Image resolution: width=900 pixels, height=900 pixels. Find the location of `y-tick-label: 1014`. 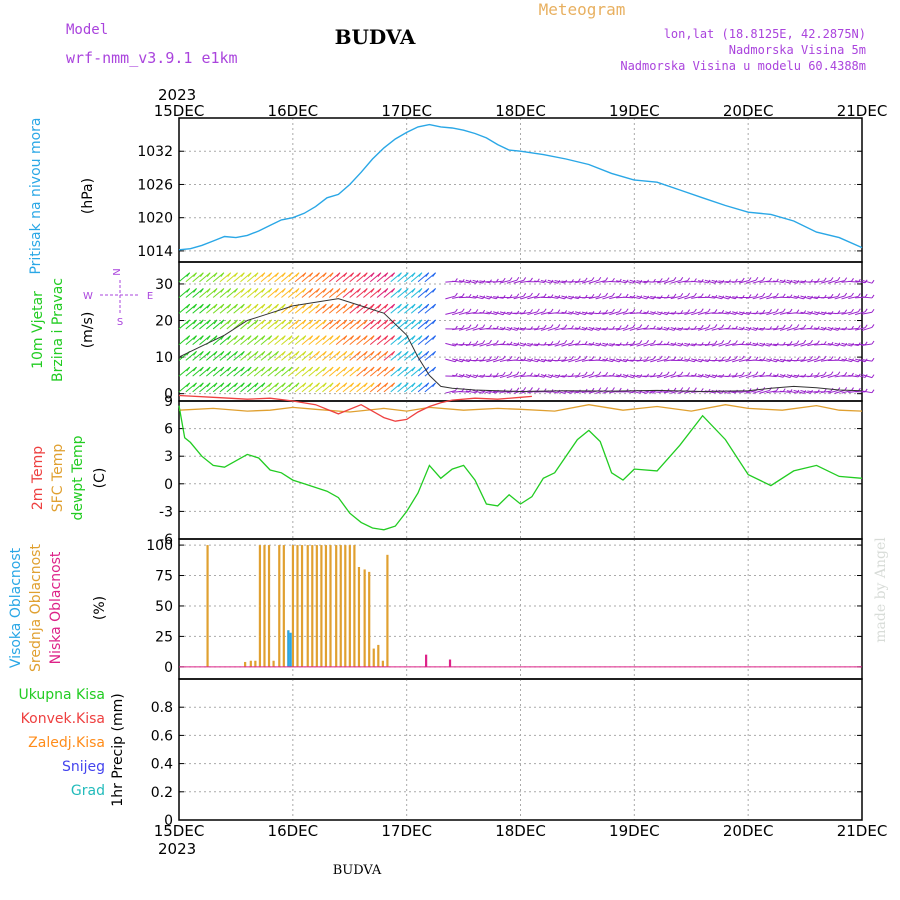

y-tick-label: 1014 is located at coordinates (155, 252).